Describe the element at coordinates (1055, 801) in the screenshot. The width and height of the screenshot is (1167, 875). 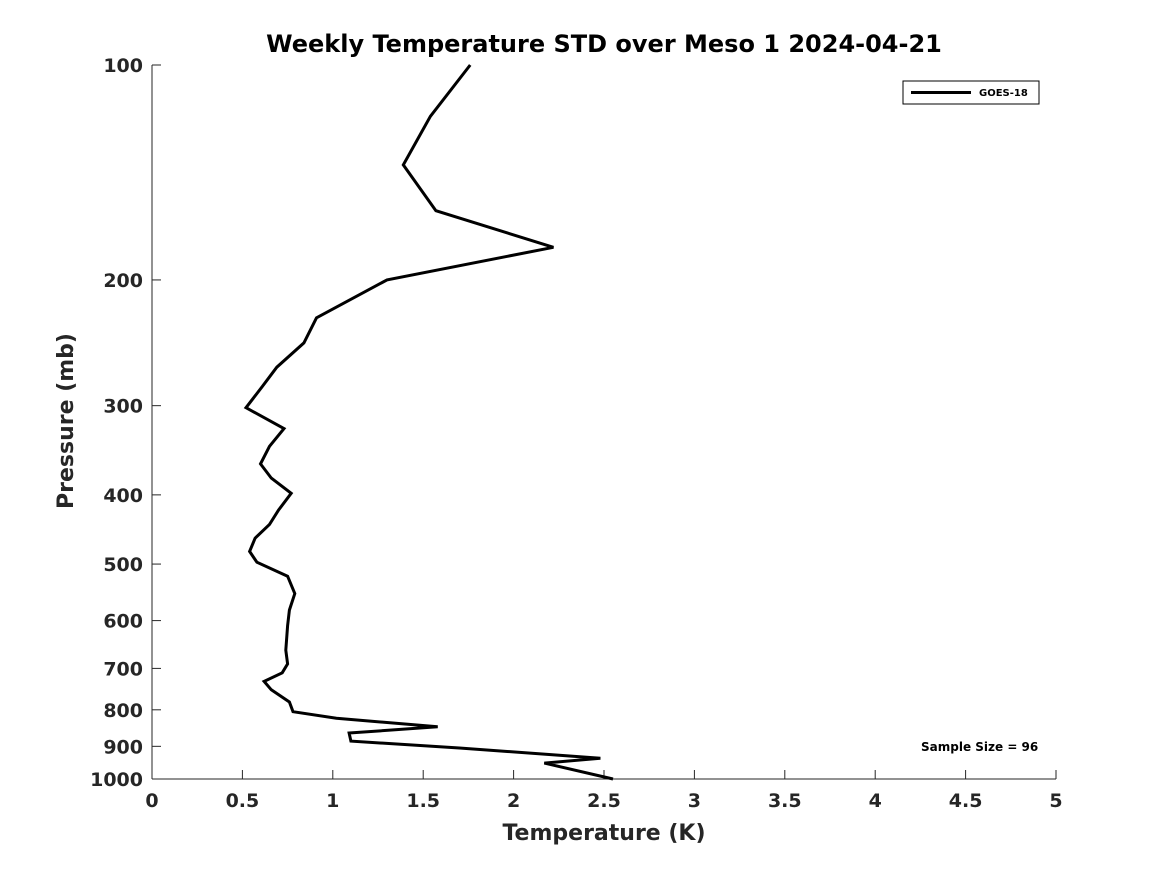
I see `x-tick-label: 5` at that location.